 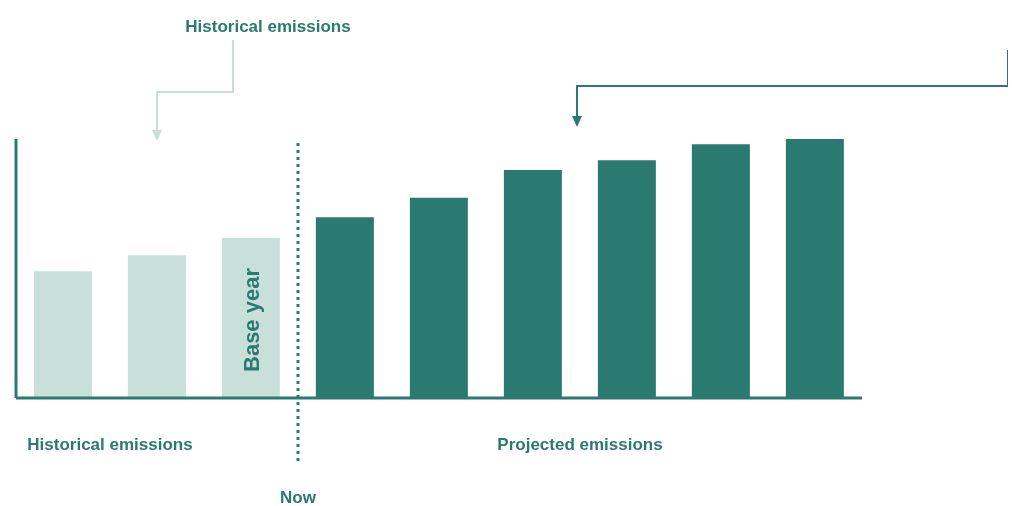 I want to click on text: Projected emissions, so click(x=580, y=444).